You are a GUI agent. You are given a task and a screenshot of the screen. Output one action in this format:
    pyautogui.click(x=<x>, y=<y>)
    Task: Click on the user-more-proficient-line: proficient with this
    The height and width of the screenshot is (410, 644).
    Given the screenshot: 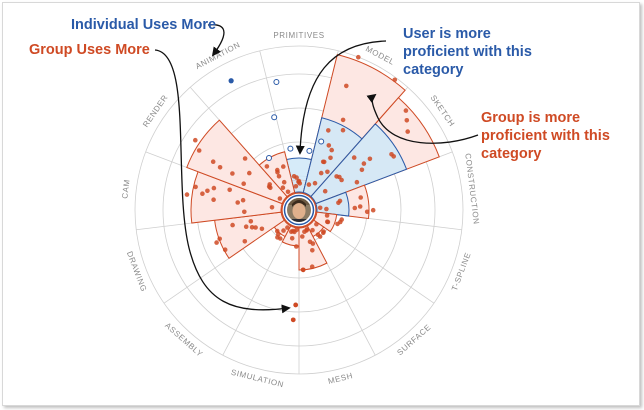 What is the action you would take?
    pyautogui.click(x=467, y=52)
    